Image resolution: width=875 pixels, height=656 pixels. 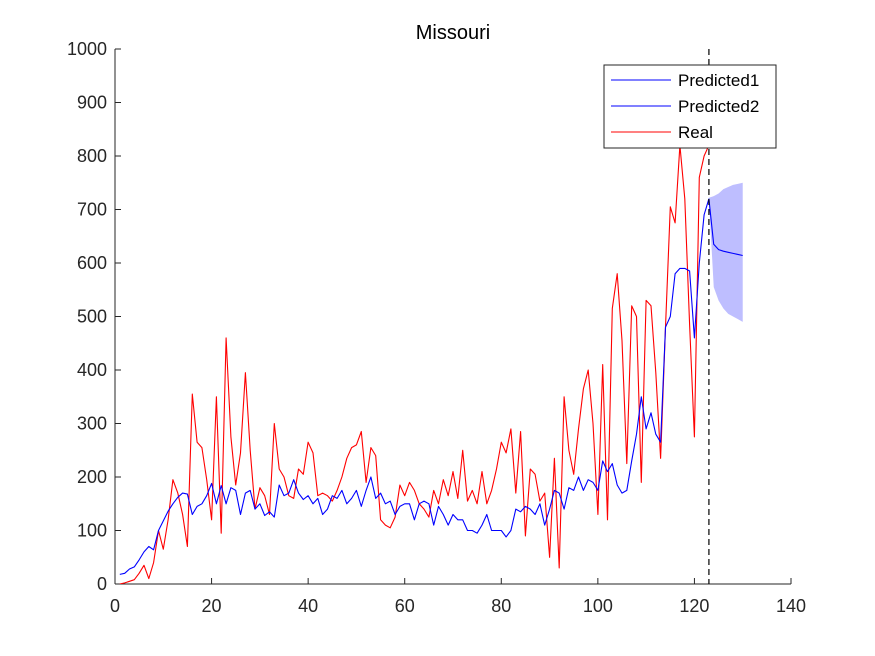 What do you see at coordinates (453, 33) in the screenshot?
I see `chart-title: Missouri` at bounding box center [453, 33].